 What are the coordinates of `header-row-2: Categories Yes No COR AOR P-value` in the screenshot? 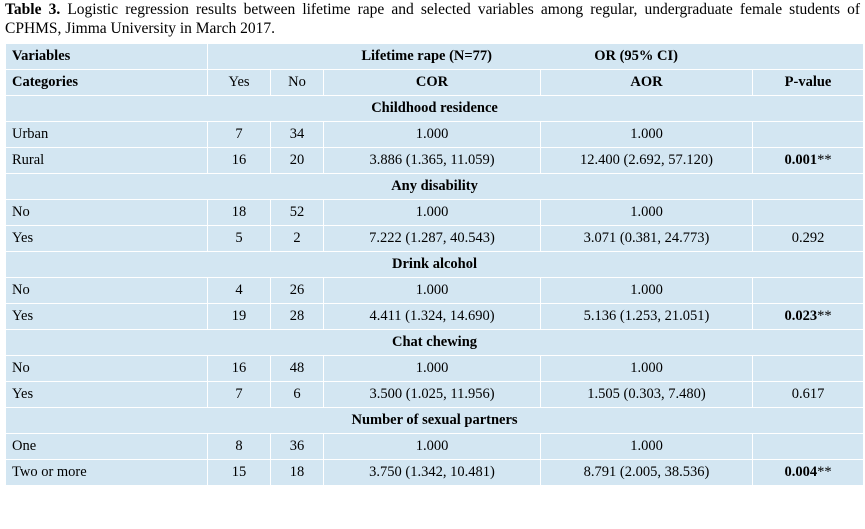 It's located at (435, 82).